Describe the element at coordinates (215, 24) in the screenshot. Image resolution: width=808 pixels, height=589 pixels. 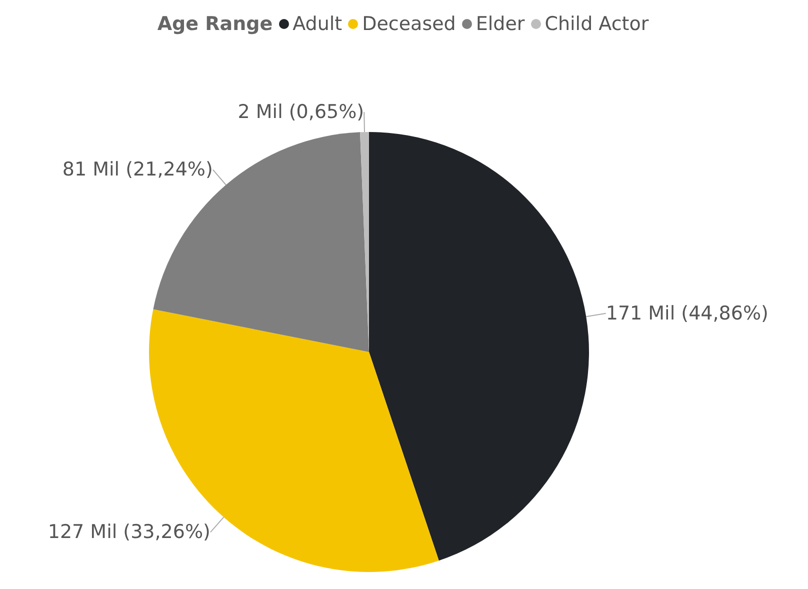
I see `legend-title: Age Range` at that location.